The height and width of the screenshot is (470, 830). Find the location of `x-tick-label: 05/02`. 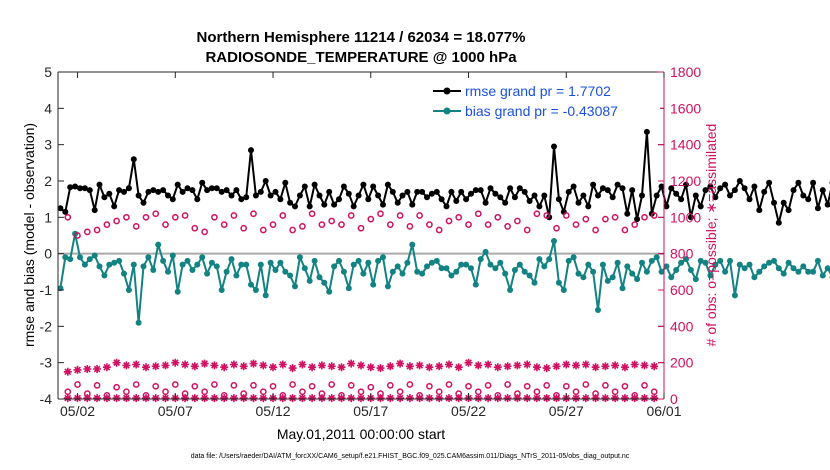

x-tick-label: 05/02 is located at coordinates (77, 411).